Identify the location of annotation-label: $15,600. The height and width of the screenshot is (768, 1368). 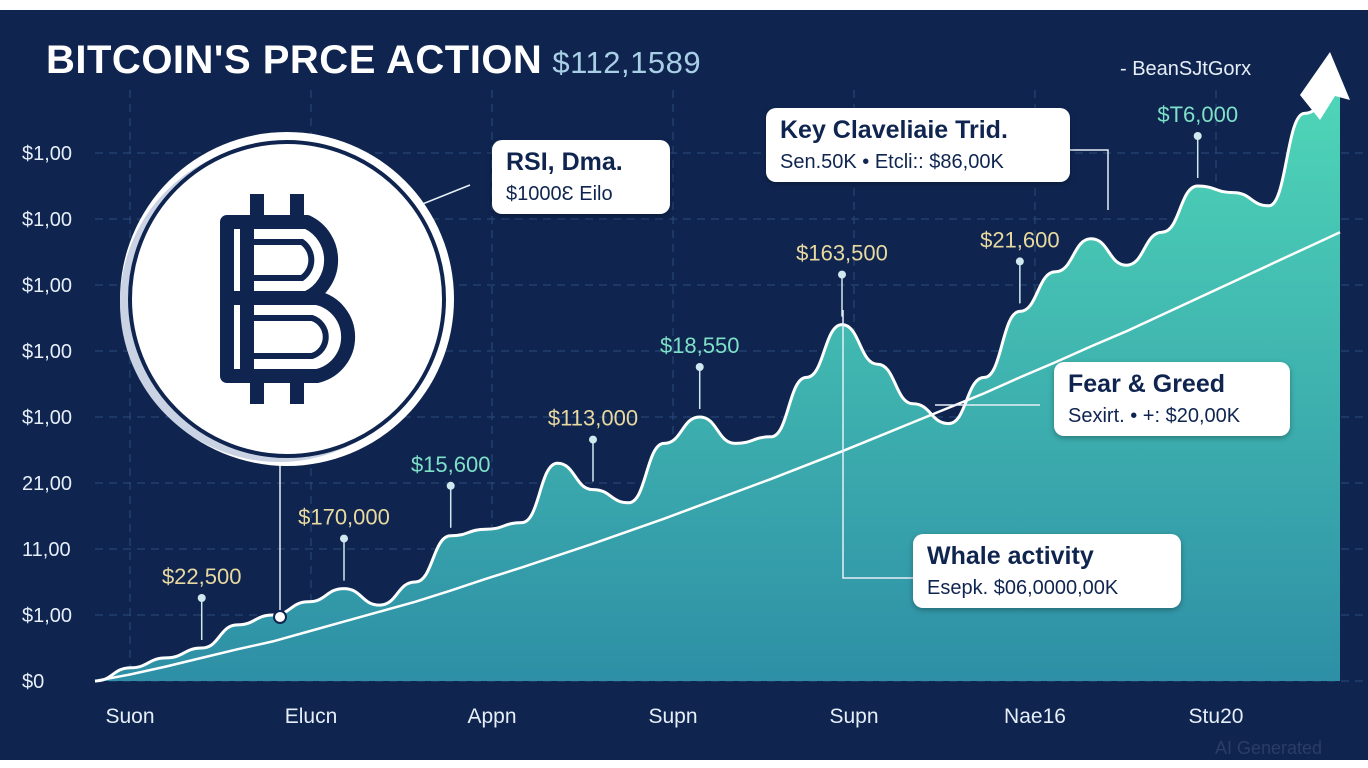
(451, 464).